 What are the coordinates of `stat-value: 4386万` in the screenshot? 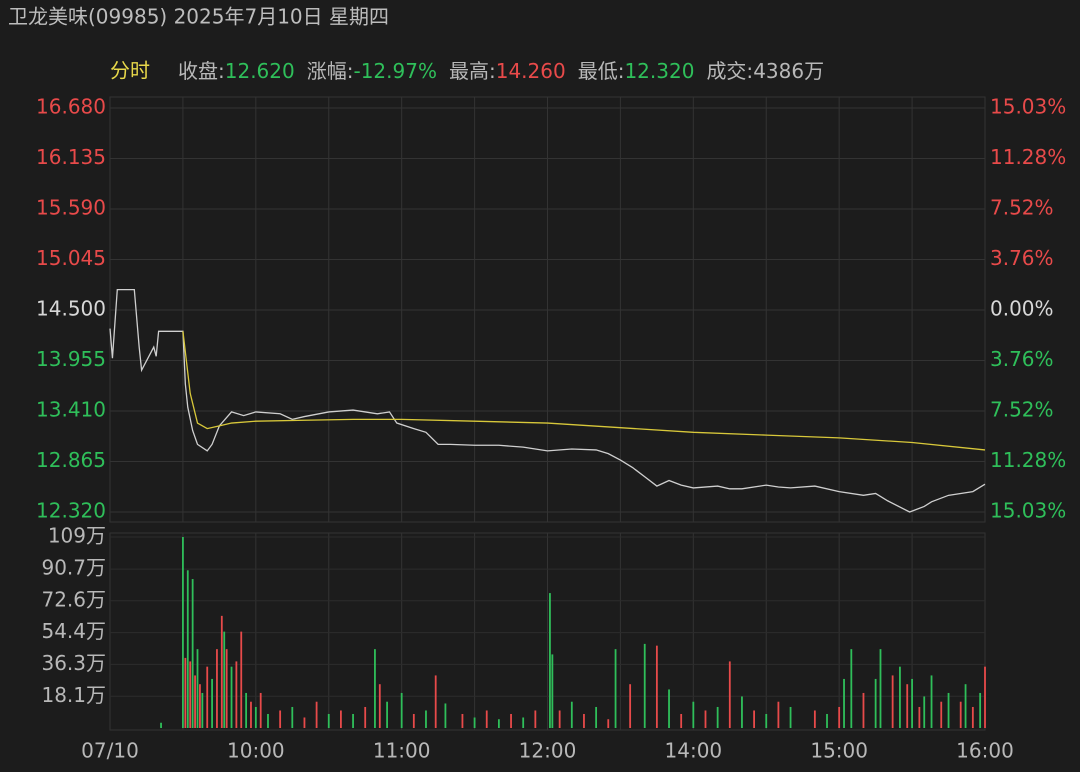 It's located at (788, 71).